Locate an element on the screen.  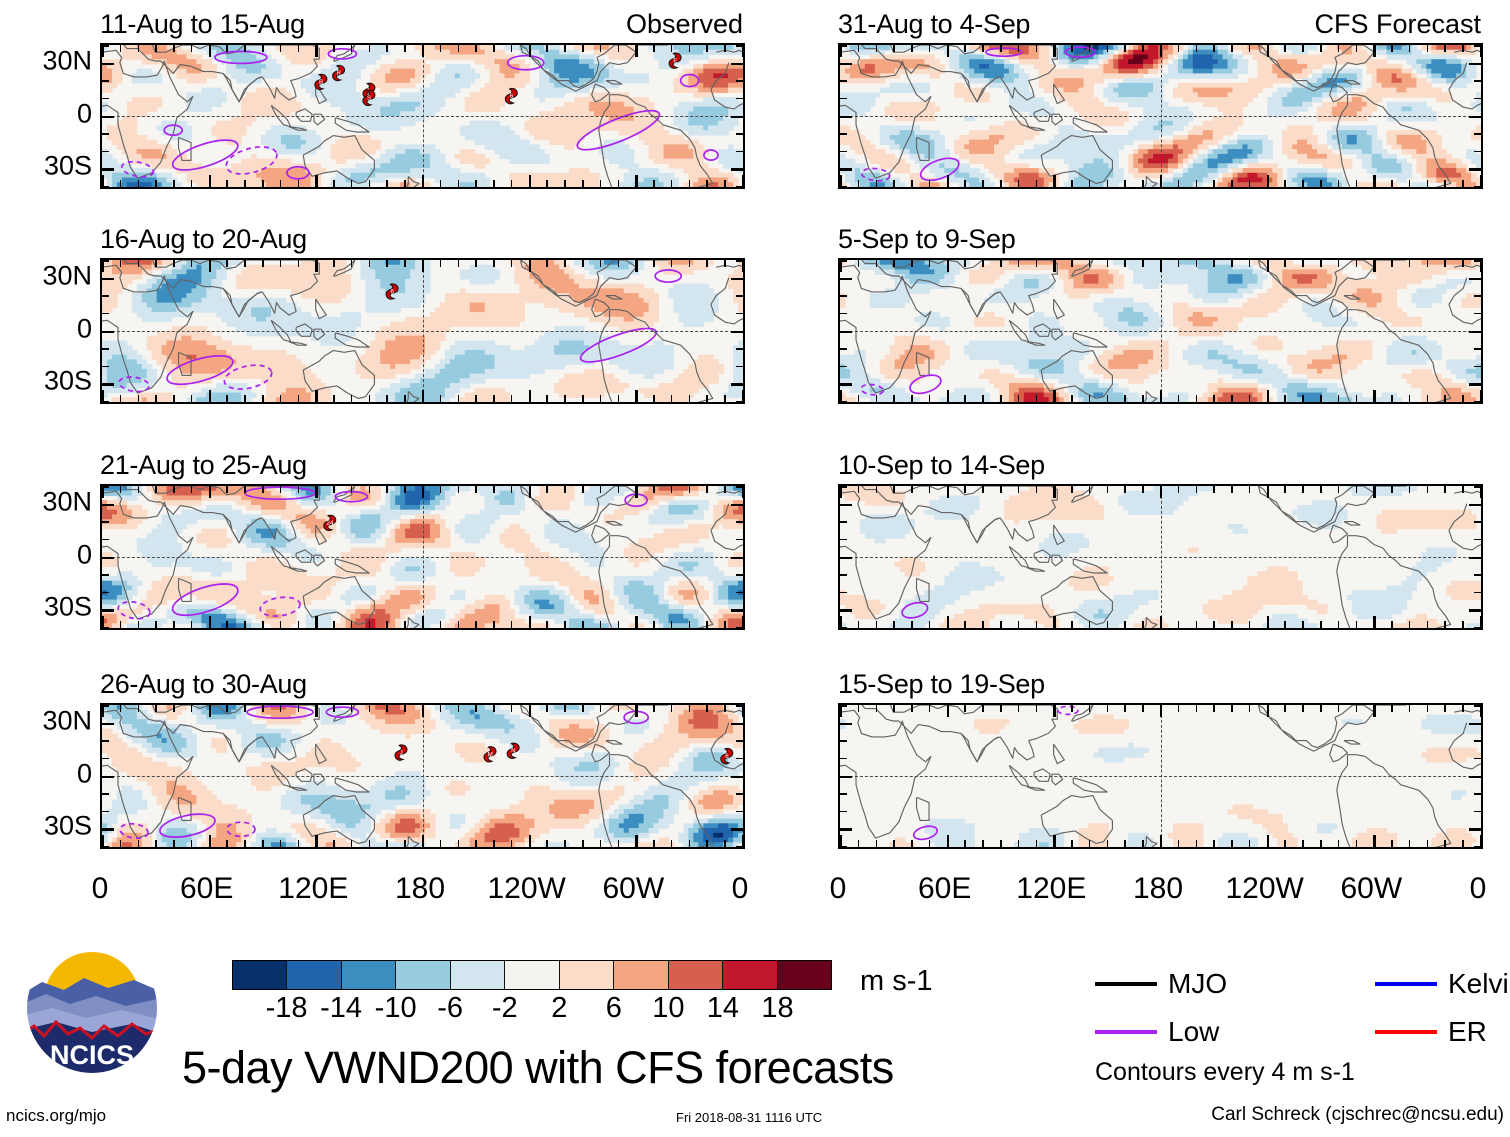
map-panel-L0: 11-Aug to 15-AugObservedBRLS6E is located at coordinates (422, 99).